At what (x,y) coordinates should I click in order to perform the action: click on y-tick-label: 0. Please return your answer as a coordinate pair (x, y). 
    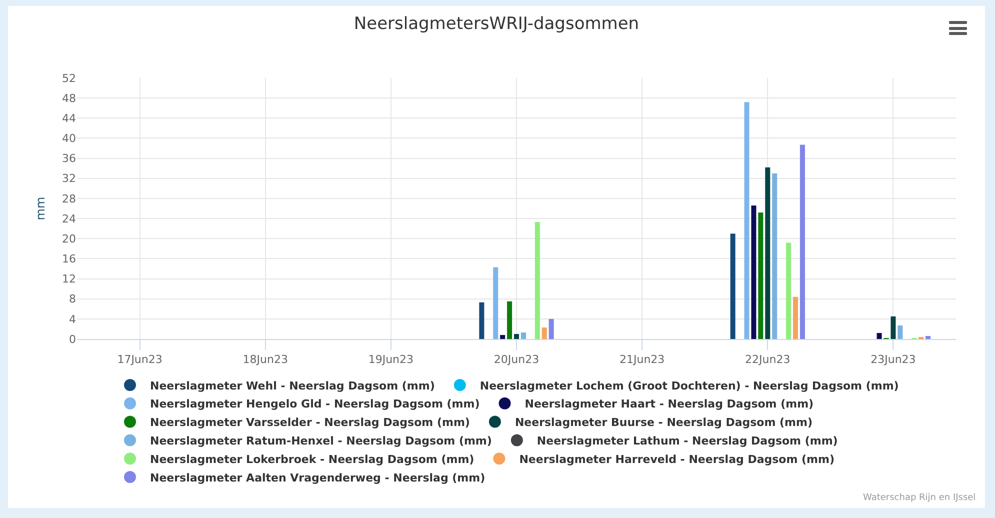
    Looking at the image, I should click on (72, 339).